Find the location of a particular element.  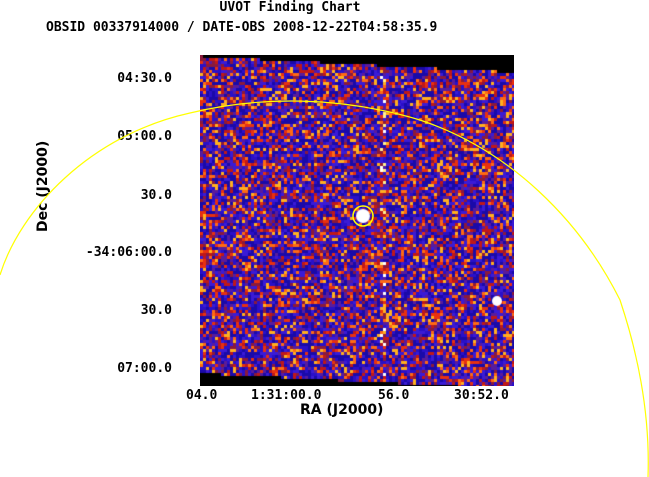

ra-tick-label: 56.0 is located at coordinates (394, 395).